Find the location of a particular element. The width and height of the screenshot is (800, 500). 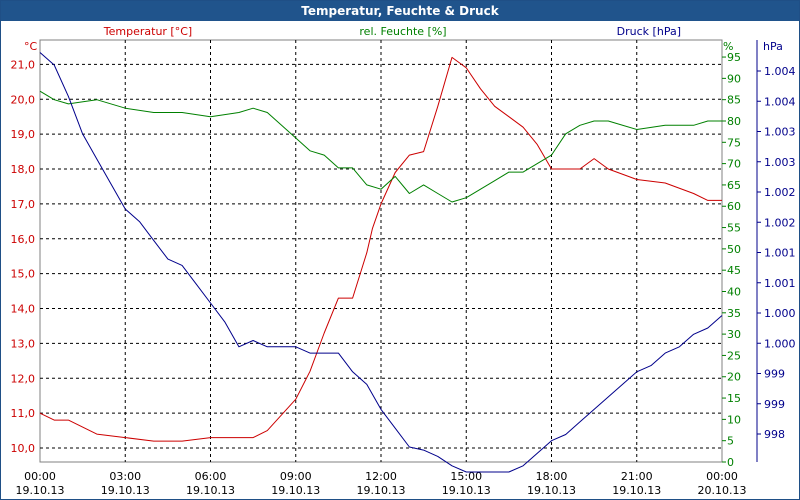

humidity-tick-label: 70 is located at coordinates (734, 164).